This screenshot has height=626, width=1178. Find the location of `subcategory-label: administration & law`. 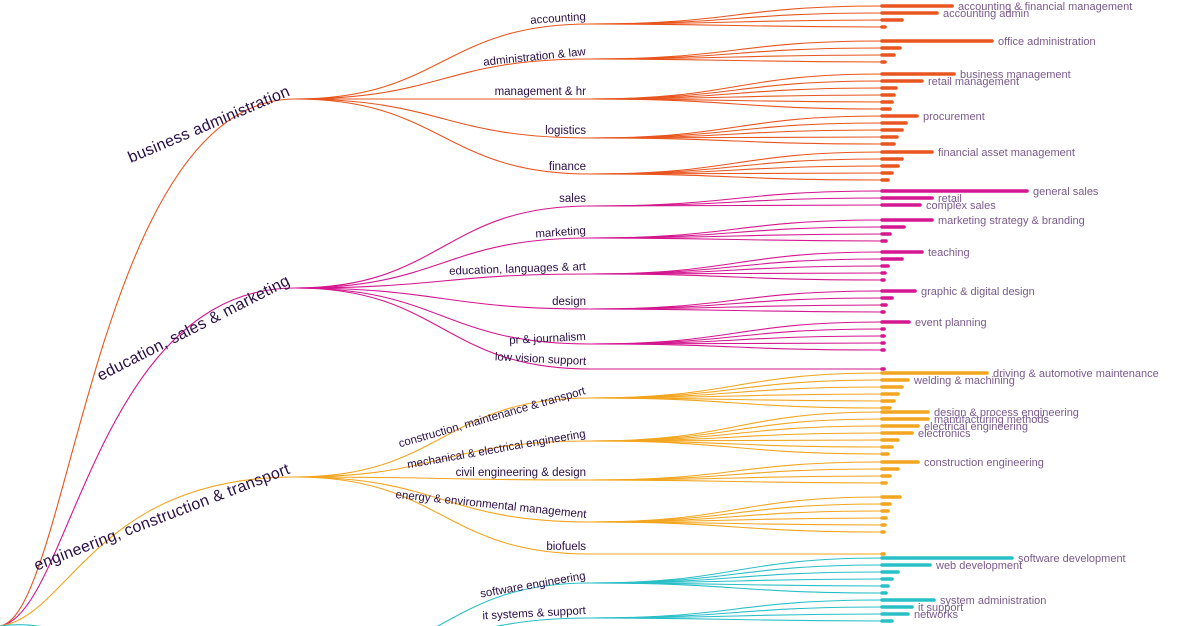

subcategory-label: administration & law is located at coordinates (535, 57).